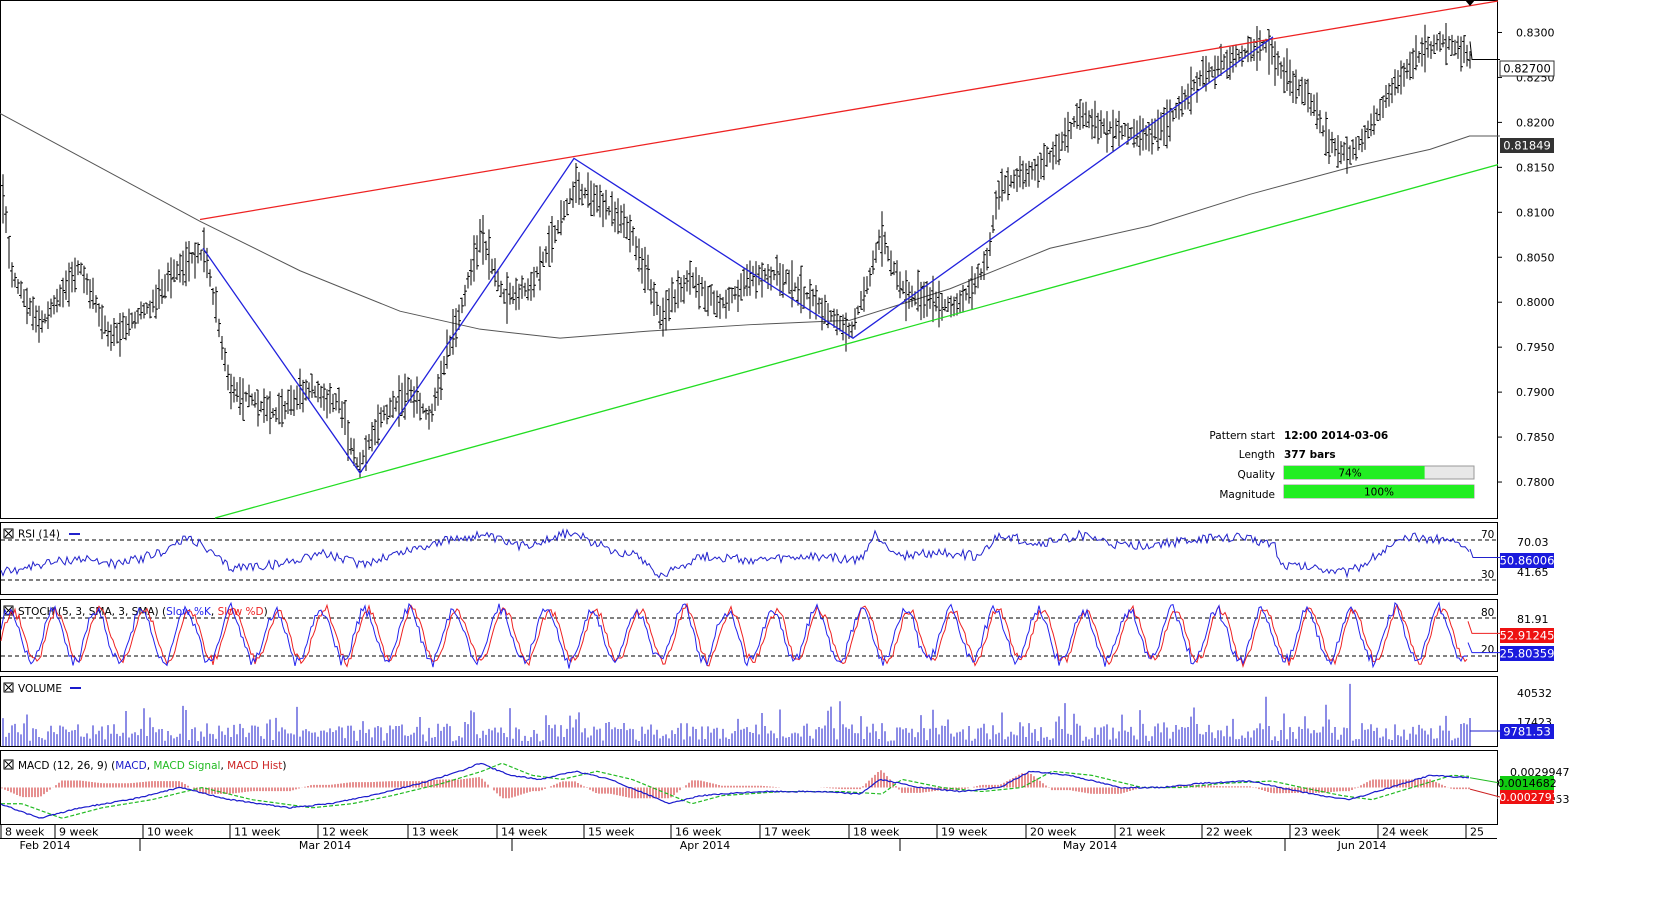 The height and width of the screenshot is (897, 1655). What do you see at coordinates (1527, 731) in the screenshot?
I see `volume-last-badge: 9781.53` at bounding box center [1527, 731].